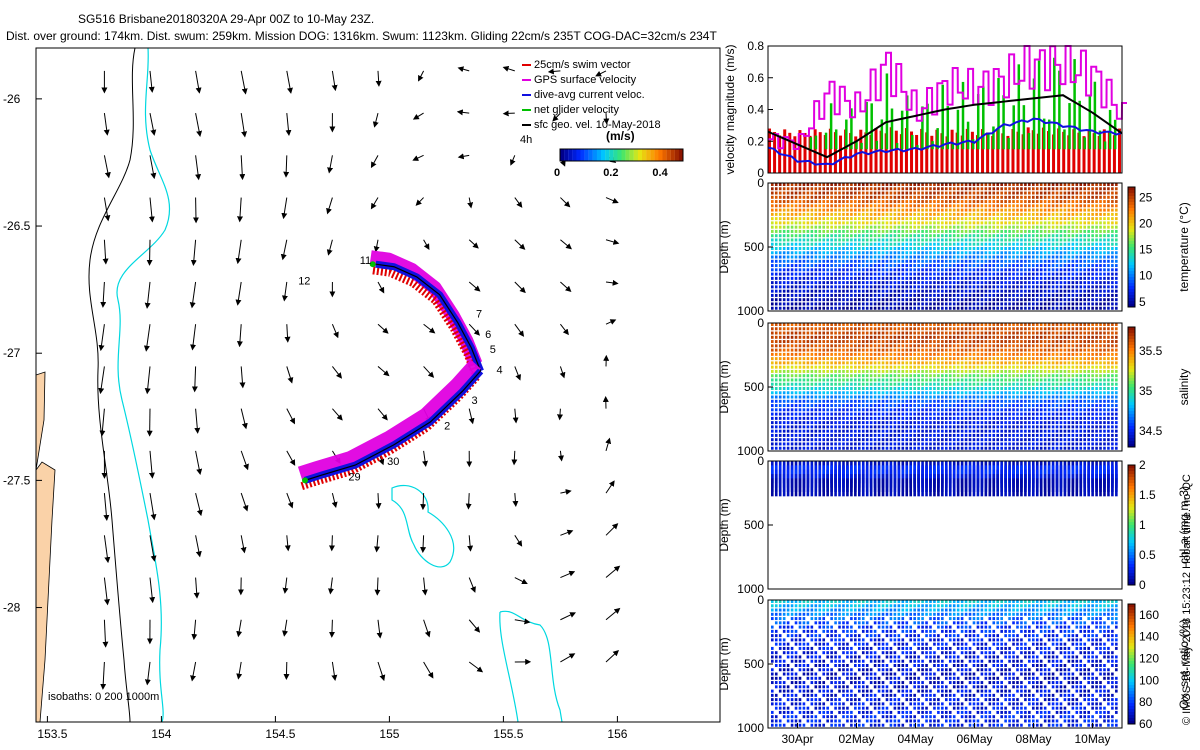 The image size is (1200, 750). What do you see at coordinates (755, 46) in the screenshot?
I see `velocity-y-tick-label: 0.8` at bounding box center [755, 46].